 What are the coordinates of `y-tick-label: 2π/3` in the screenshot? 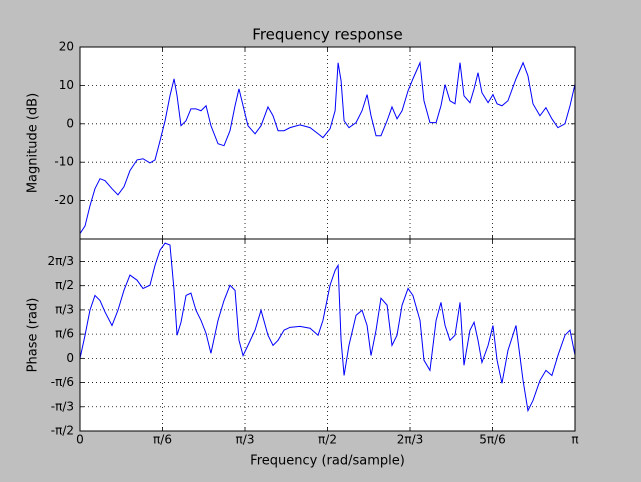 It's located at (60, 261).